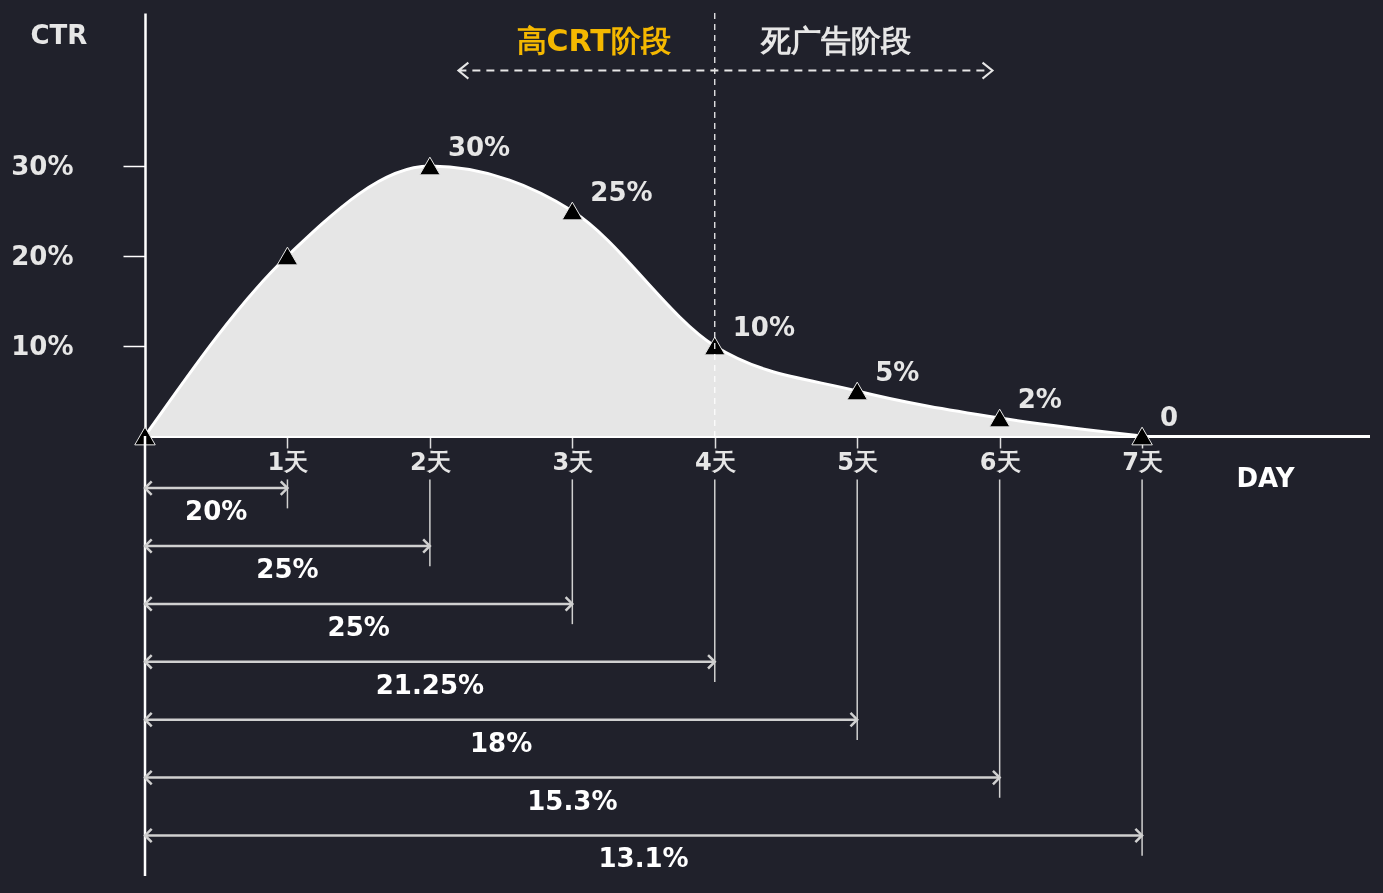  Describe the element at coordinates (430, 461) in the screenshot. I see `x-tick-label: 2天` at that location.